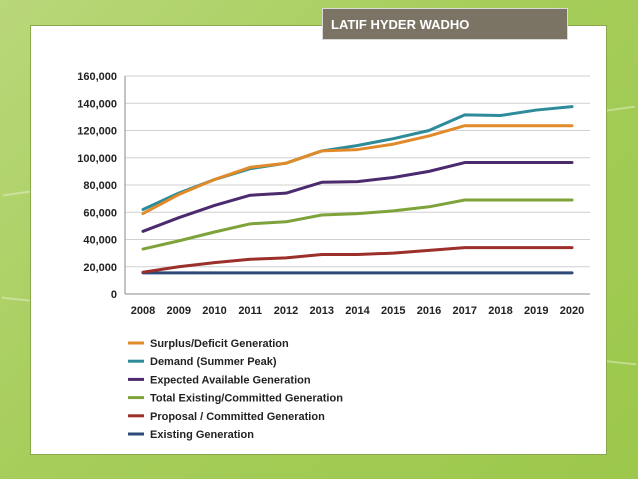 The width and height of the screenshot is (638, 479). What do you see at coordinates (114, 295) in the screenshot?
I see `y-tick-label: 0` at bounding box center [114, 295].